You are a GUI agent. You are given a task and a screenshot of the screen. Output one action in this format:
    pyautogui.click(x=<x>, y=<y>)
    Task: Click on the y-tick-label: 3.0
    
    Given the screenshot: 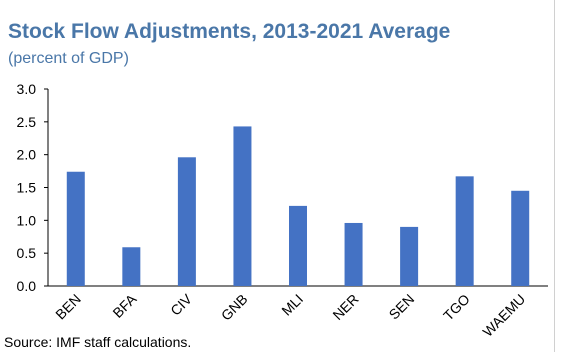 What is the action you would take?
    pyautogui.click(x=27, y=89)
    